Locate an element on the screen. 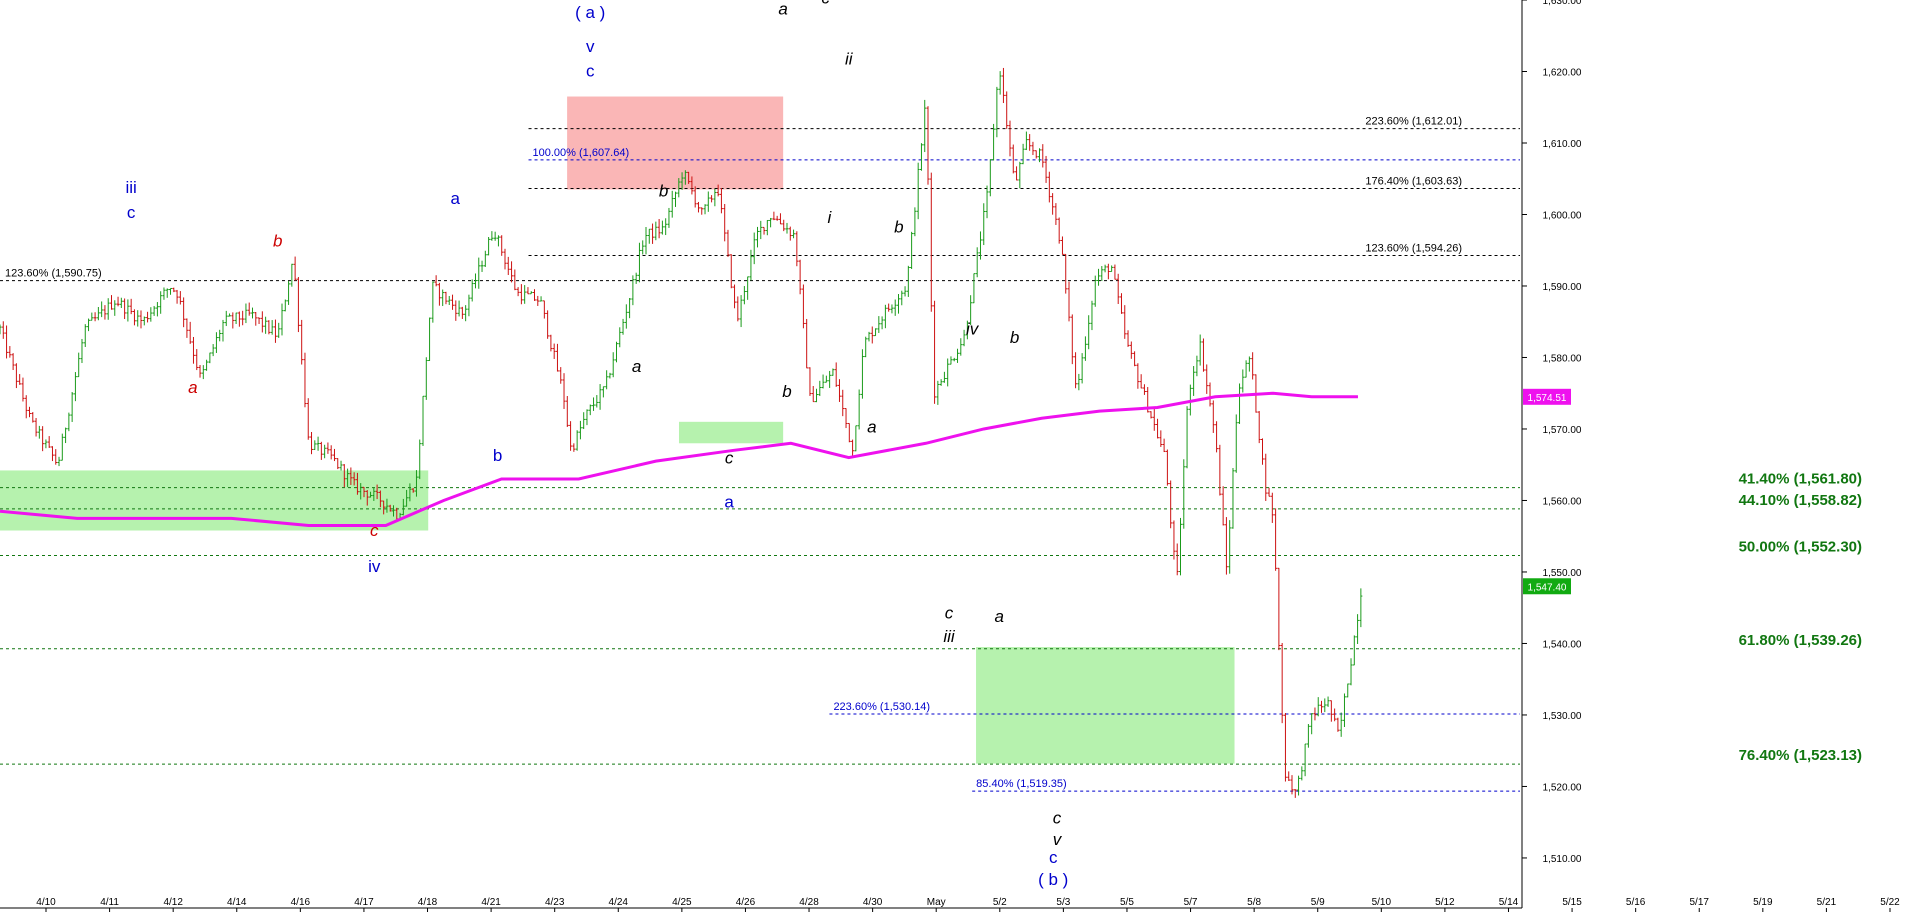 The image size is (1917, 920). moving-average-tag-label: 1,574.51 is located at coordinates (1547, 398).